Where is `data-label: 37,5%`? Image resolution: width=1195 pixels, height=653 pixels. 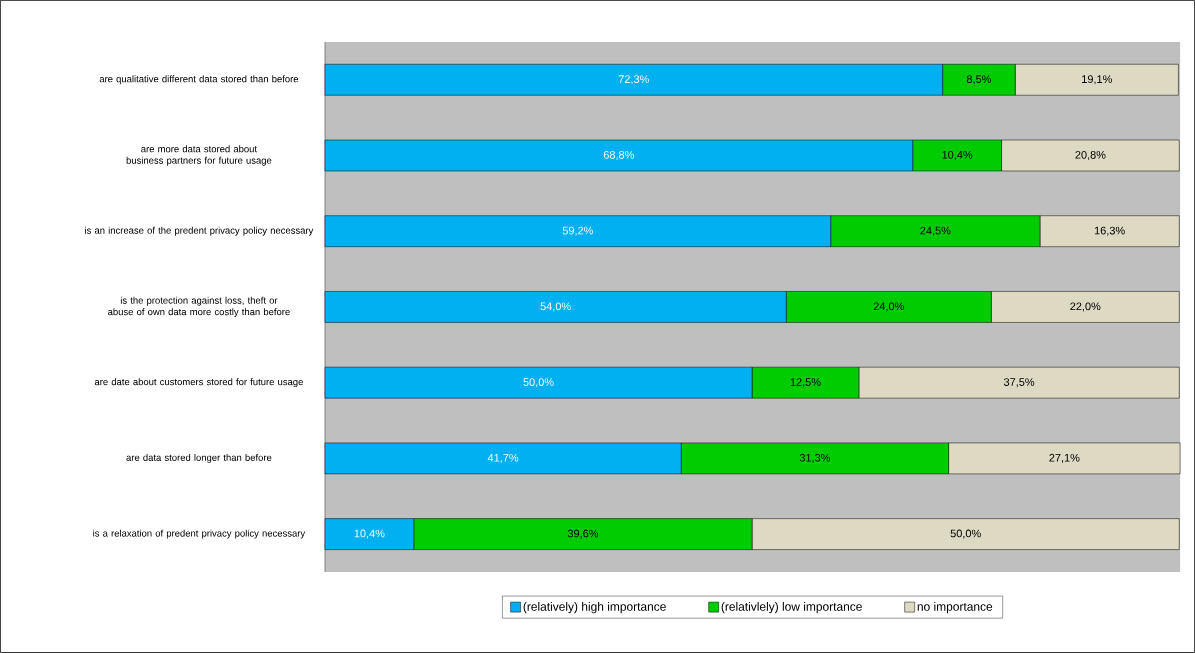 data-label: 37,5% is located at coordinates (1019, 383).